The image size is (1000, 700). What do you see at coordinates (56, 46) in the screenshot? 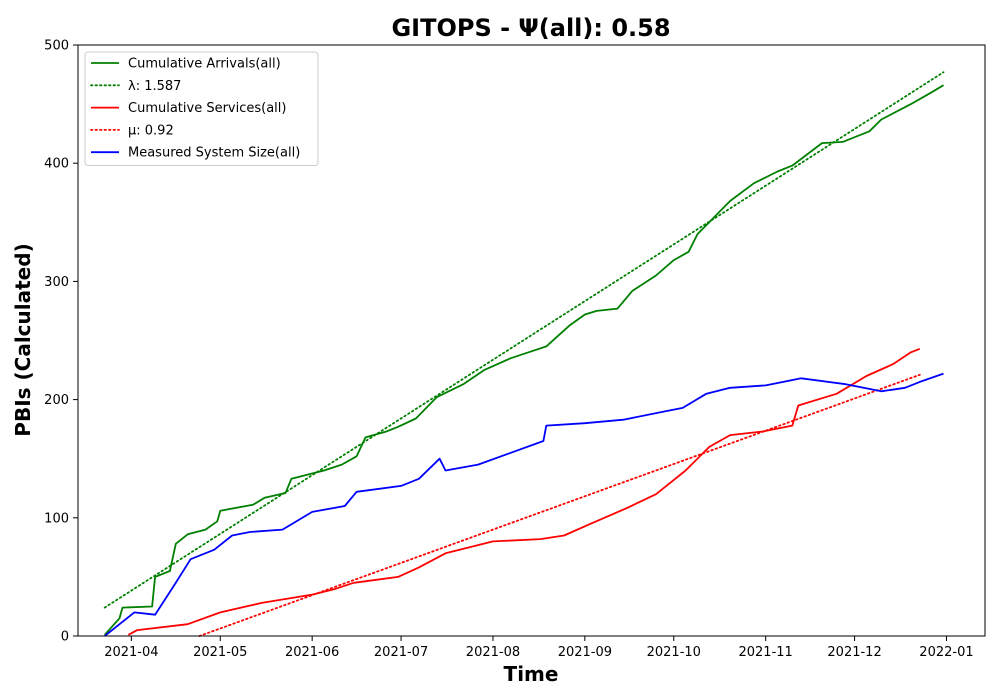
I see `y-tick-label: 500` at bounding box center [56, 46].